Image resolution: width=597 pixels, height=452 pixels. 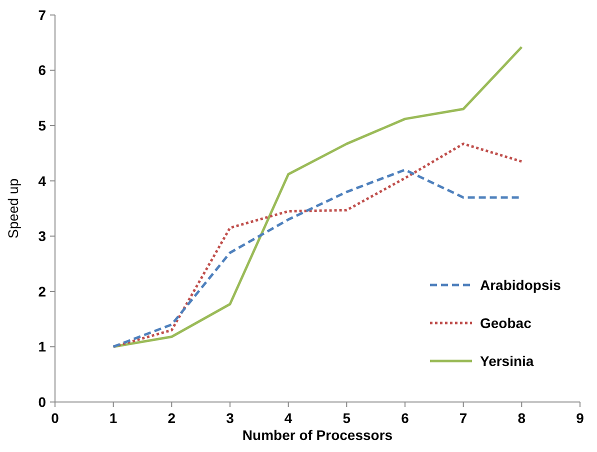 I want to click on y-tick-label: 0, so click(x=42, y=402).